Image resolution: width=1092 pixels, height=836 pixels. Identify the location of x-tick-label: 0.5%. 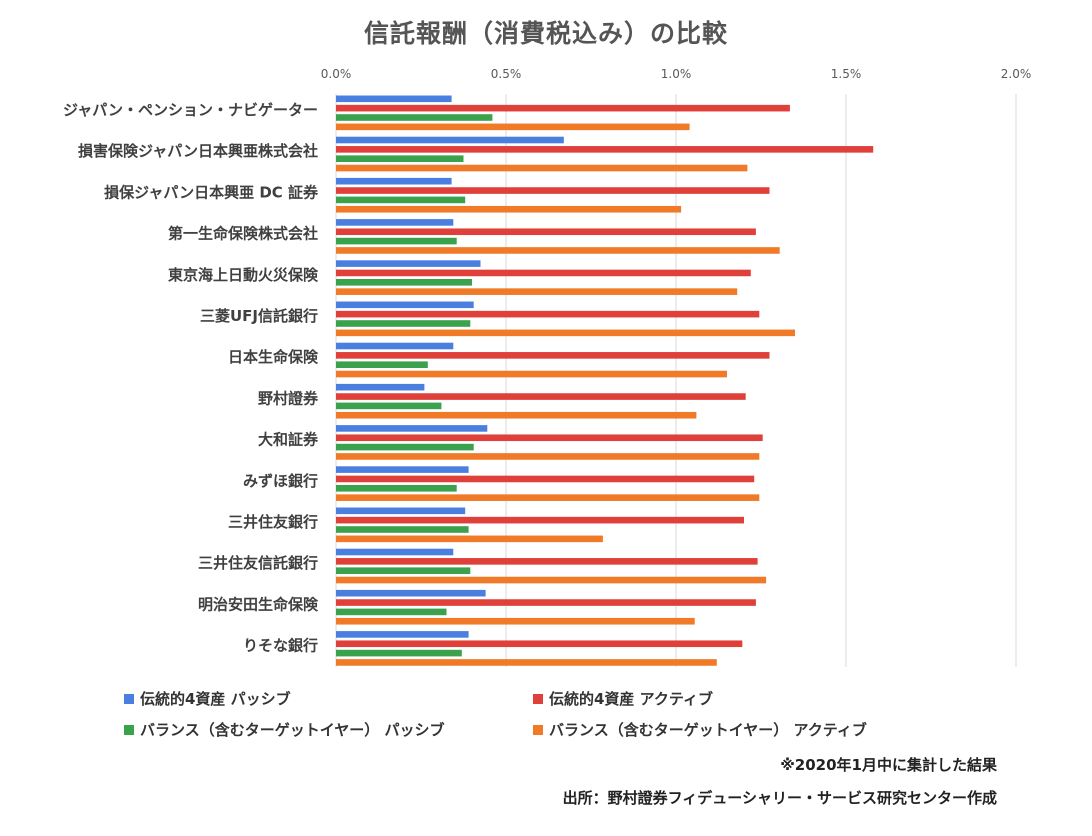
(506, 74).